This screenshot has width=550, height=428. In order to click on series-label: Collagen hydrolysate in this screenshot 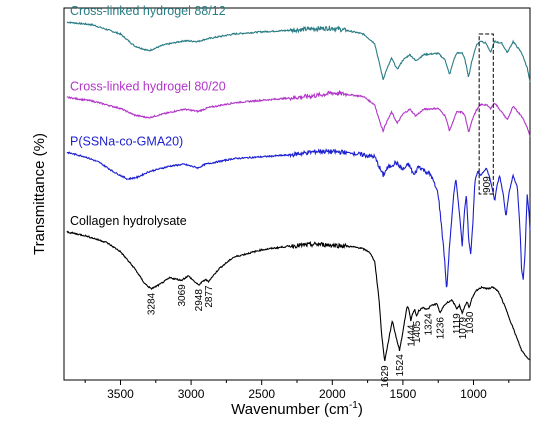, I will do `click(128, 221)`.